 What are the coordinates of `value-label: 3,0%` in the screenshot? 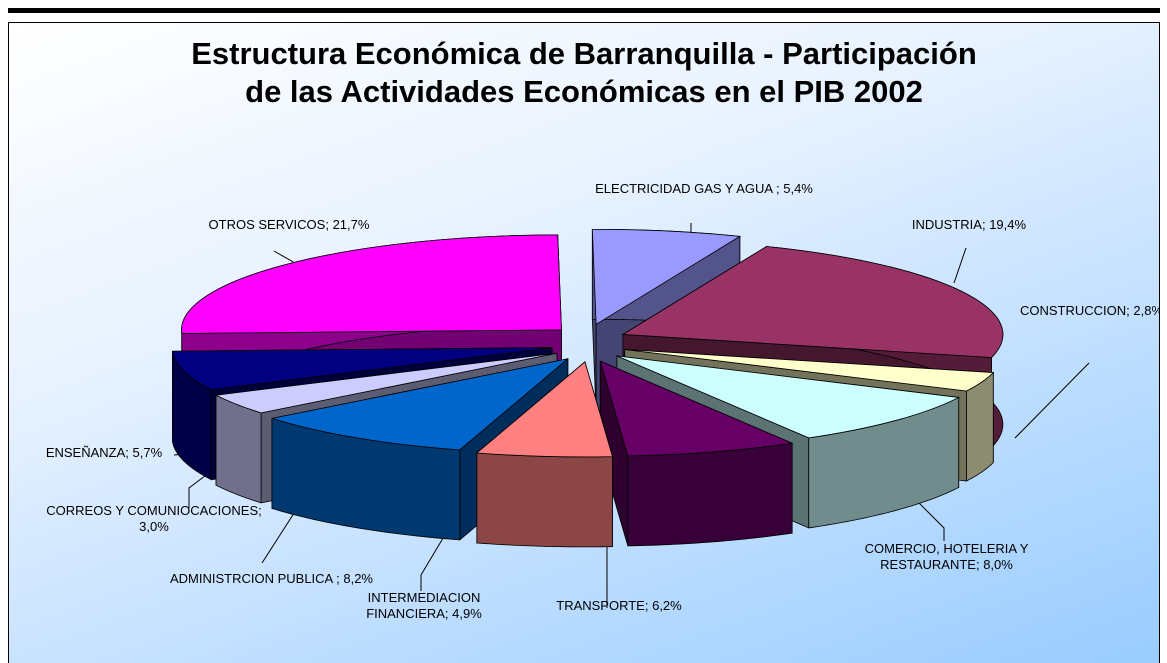 It's located at (154, 526).